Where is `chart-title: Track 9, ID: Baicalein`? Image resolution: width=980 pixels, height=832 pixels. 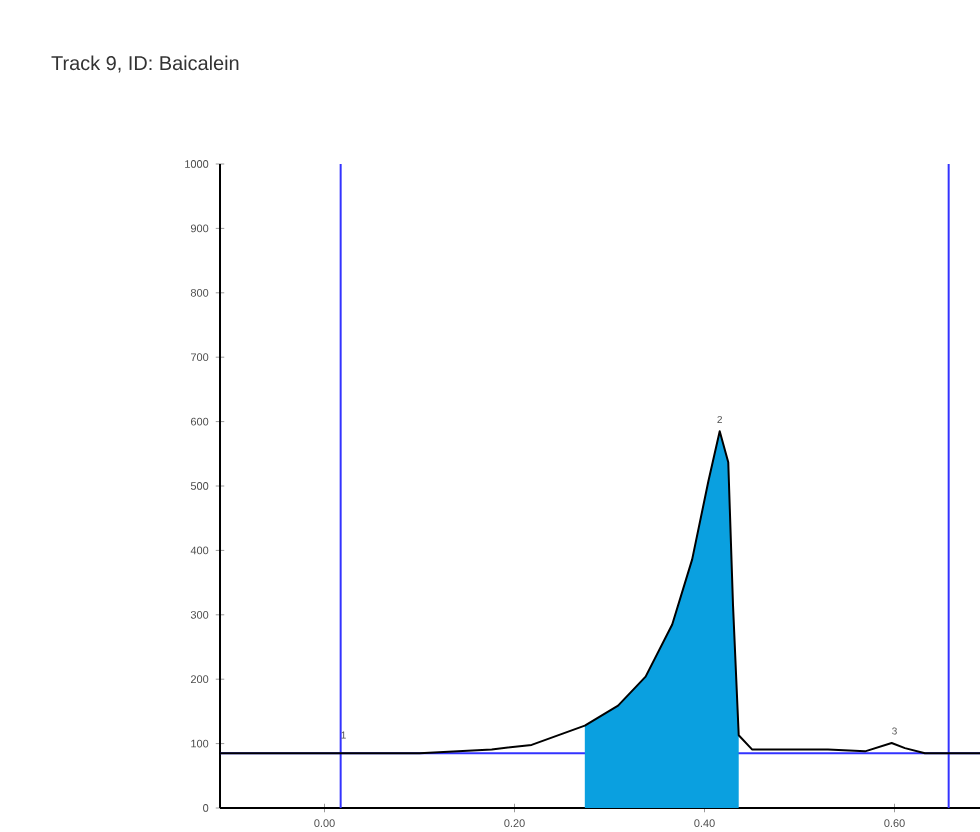
chart-title: Track 9, ID: Baicalein is located at coordinates (145, 64).